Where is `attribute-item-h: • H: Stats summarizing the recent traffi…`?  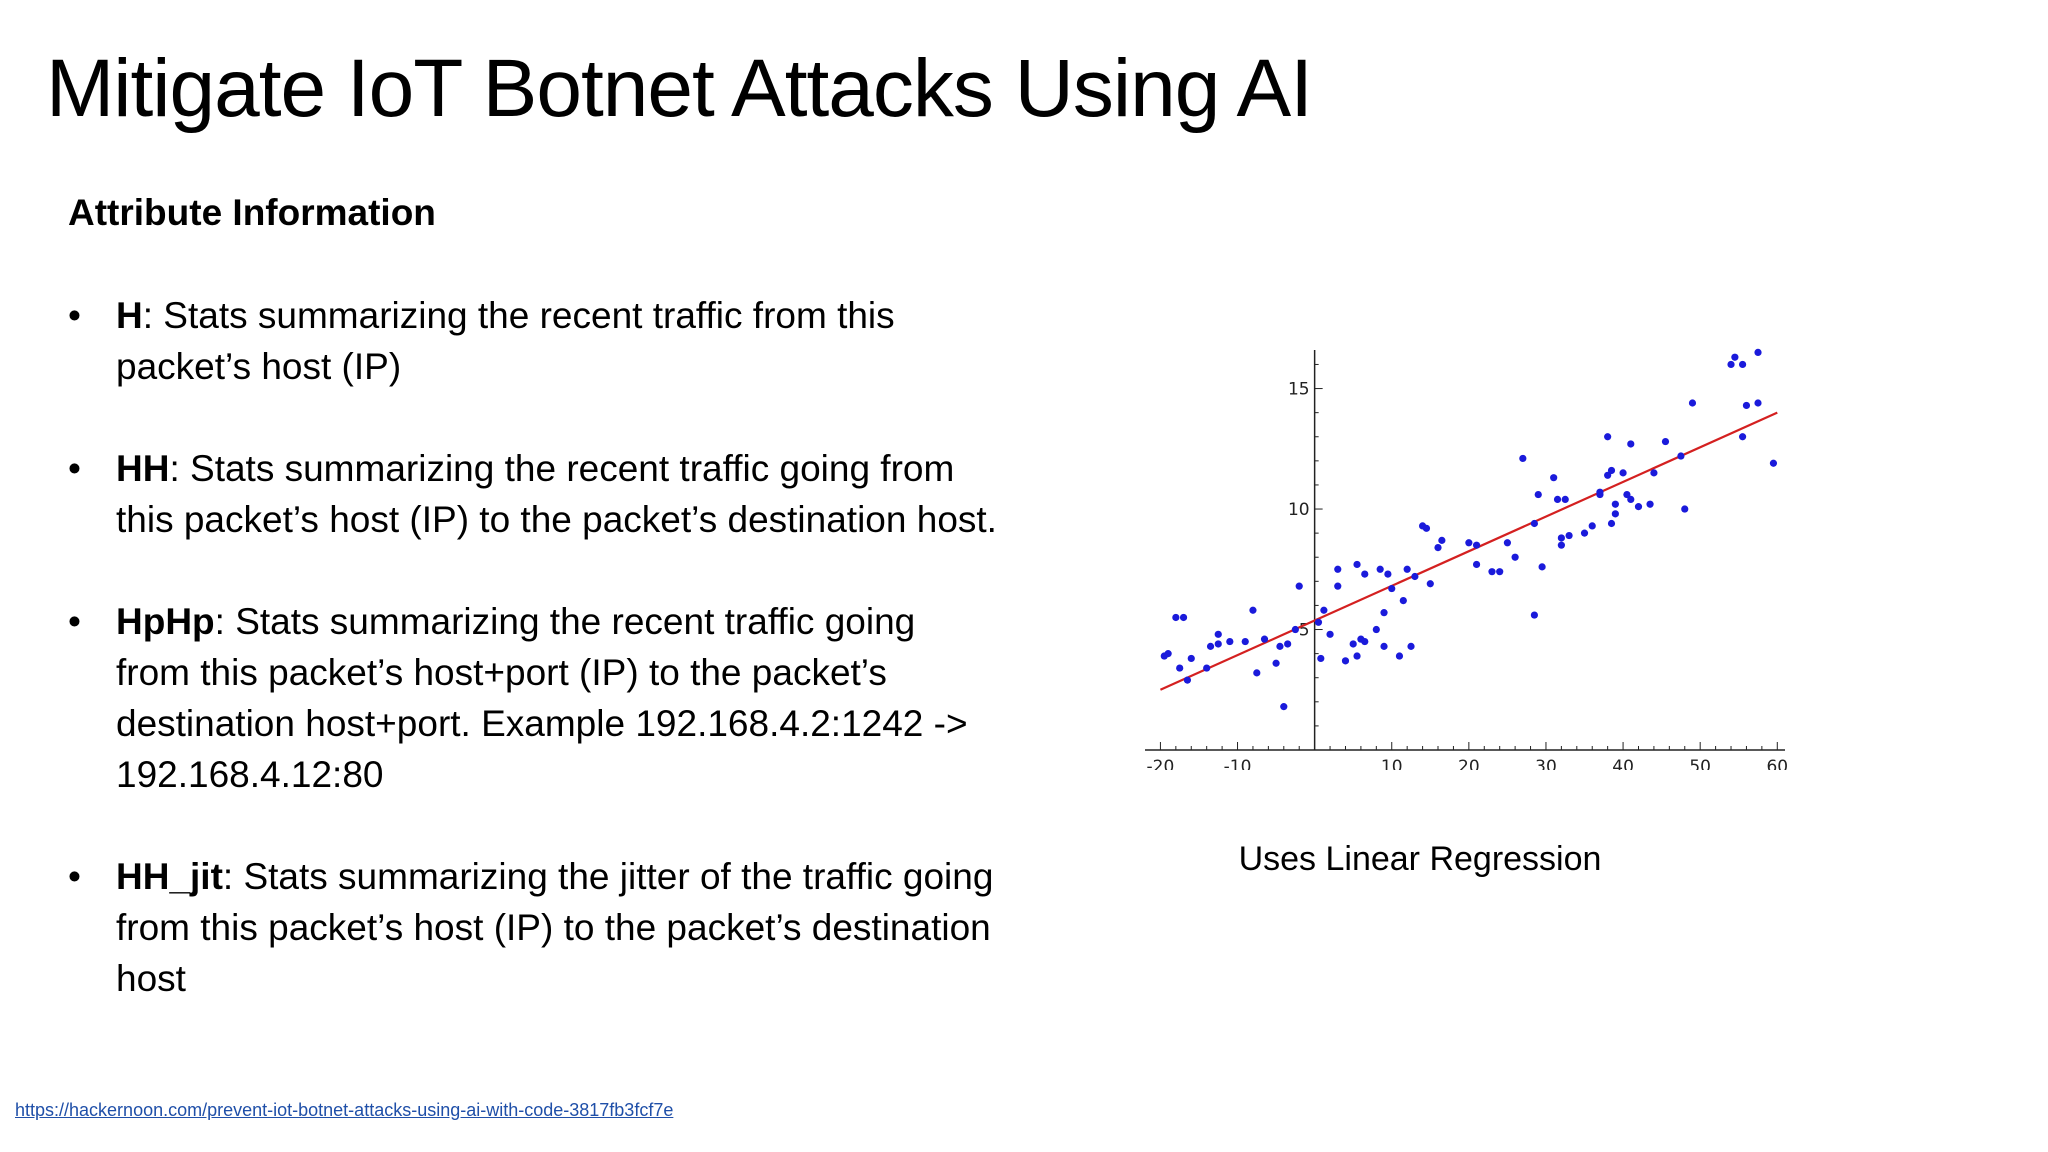 attribute-item-h: • H: Stats summarizing the recent traffi… is located at coordinates (533, 341).